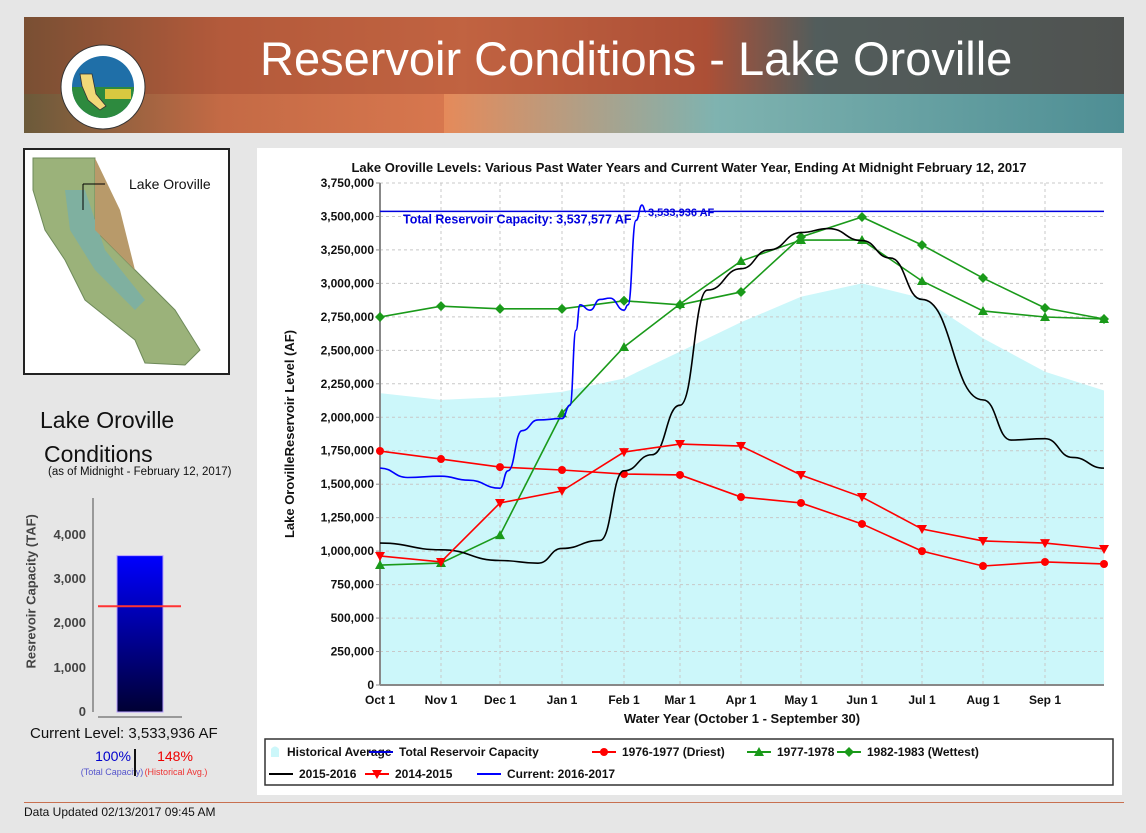 This screenshot has width=1146, height=833. Describe the element at coordinates (784, 113) in the screenshot. I see `banner-water` at that location.